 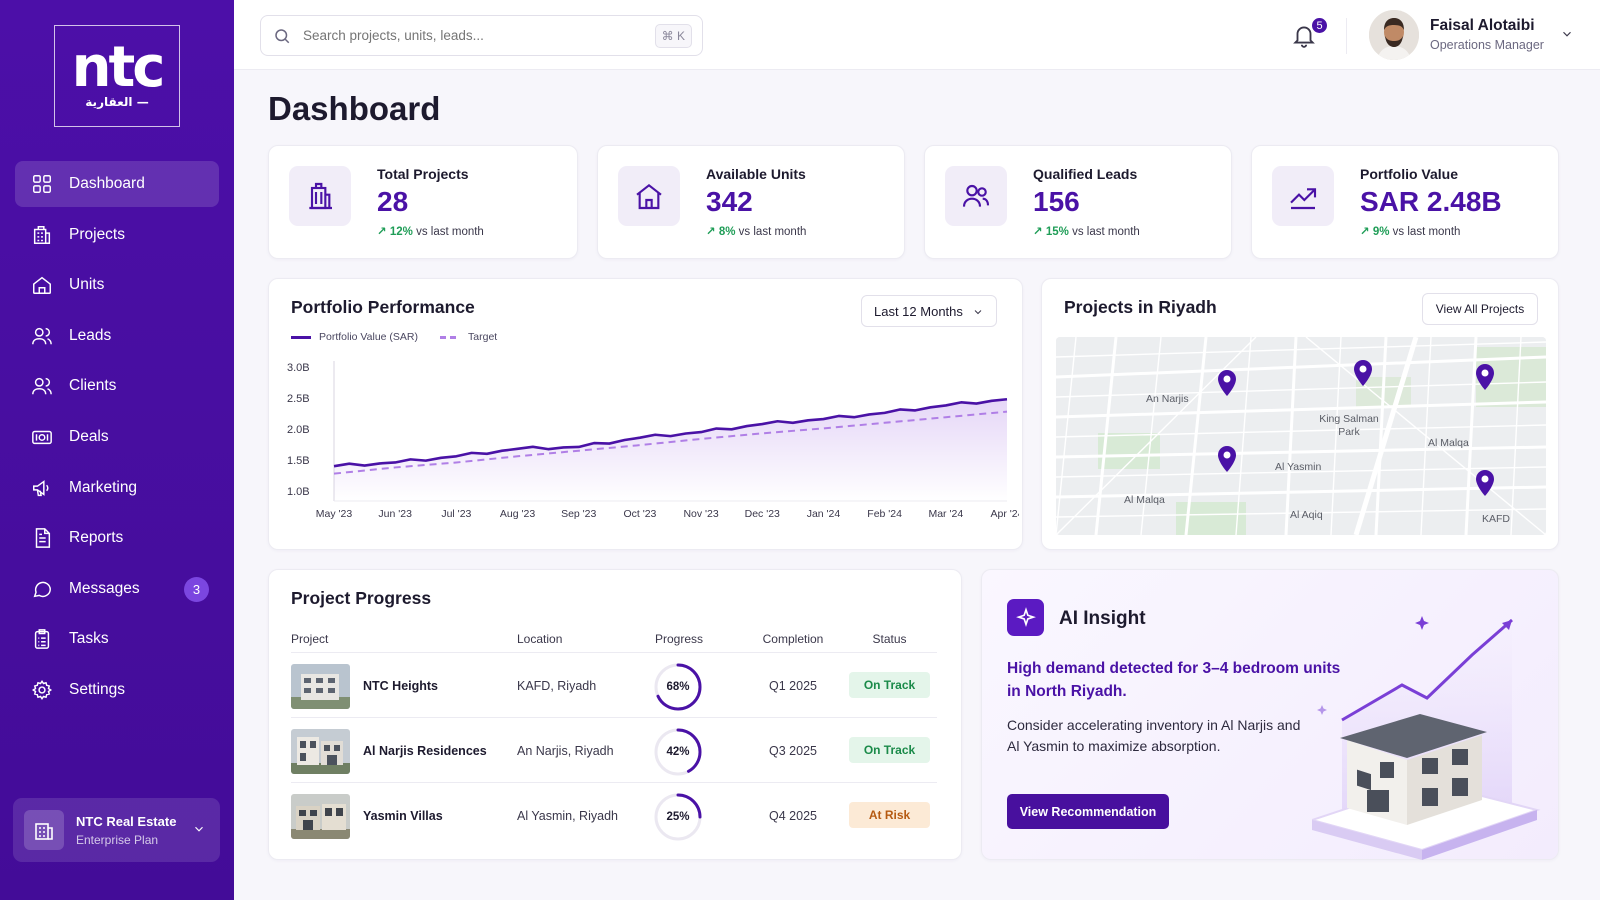 I want to click on view-recommendation-button: View Recommendation, so click(x=1088, y=811).